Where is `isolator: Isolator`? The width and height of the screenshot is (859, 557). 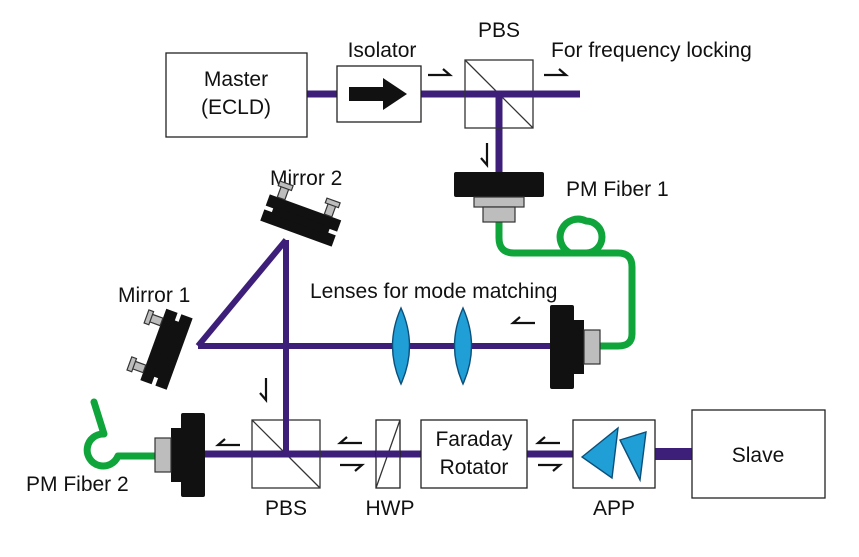 isolator: Isolator is located at coordinates (379, 81).